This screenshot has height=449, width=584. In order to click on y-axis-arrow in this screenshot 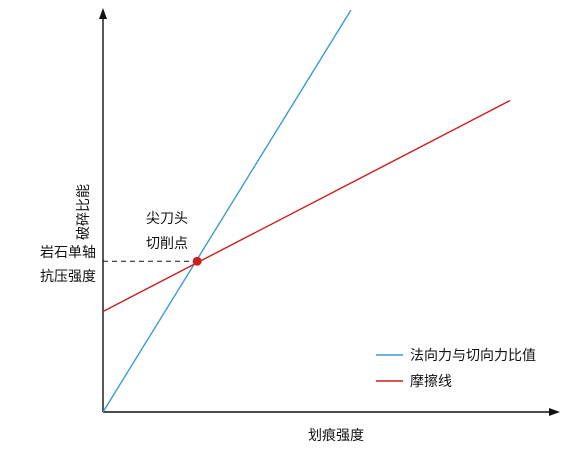, I will do `click(103, 13)`.